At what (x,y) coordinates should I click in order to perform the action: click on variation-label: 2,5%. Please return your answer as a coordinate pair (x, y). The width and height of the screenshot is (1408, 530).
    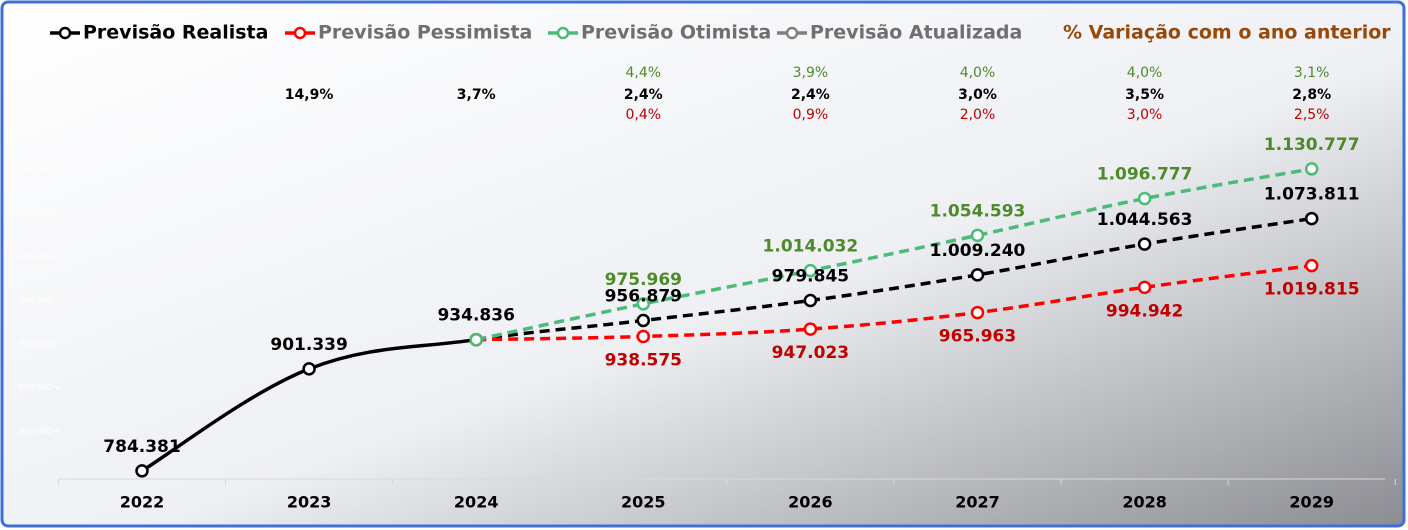
    Looking at the image, I should click on (1312, 115).